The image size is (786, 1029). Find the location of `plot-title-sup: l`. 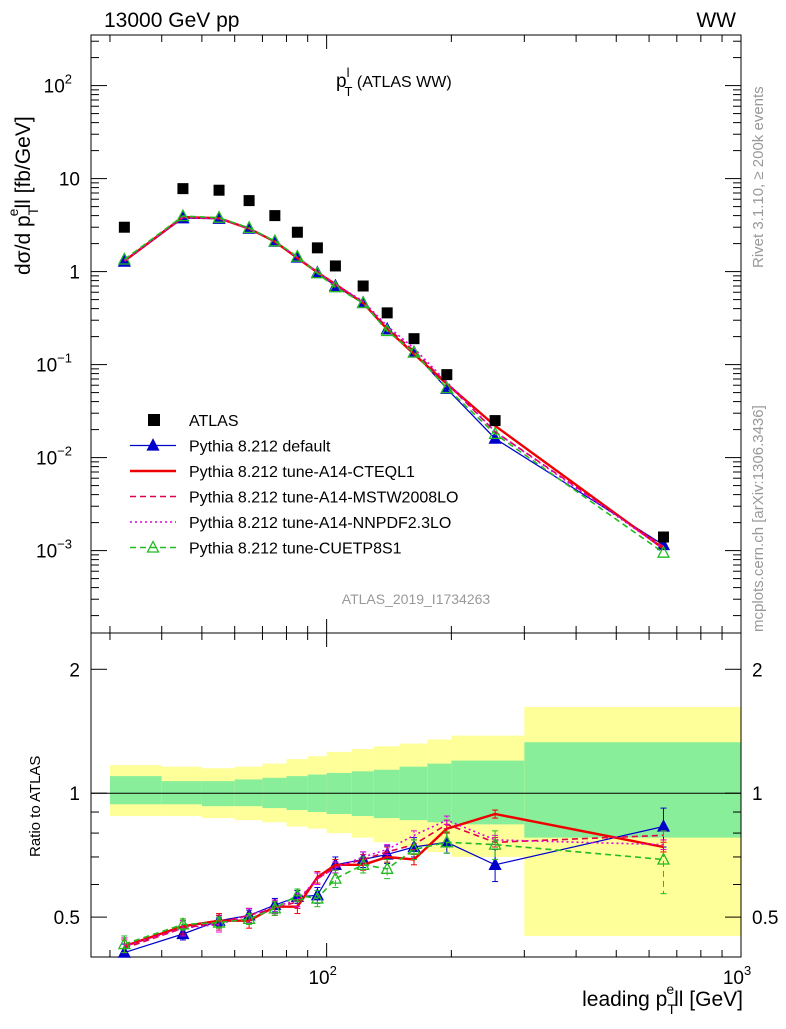

plot-title-sup: l is located at coordinates (348, 72).